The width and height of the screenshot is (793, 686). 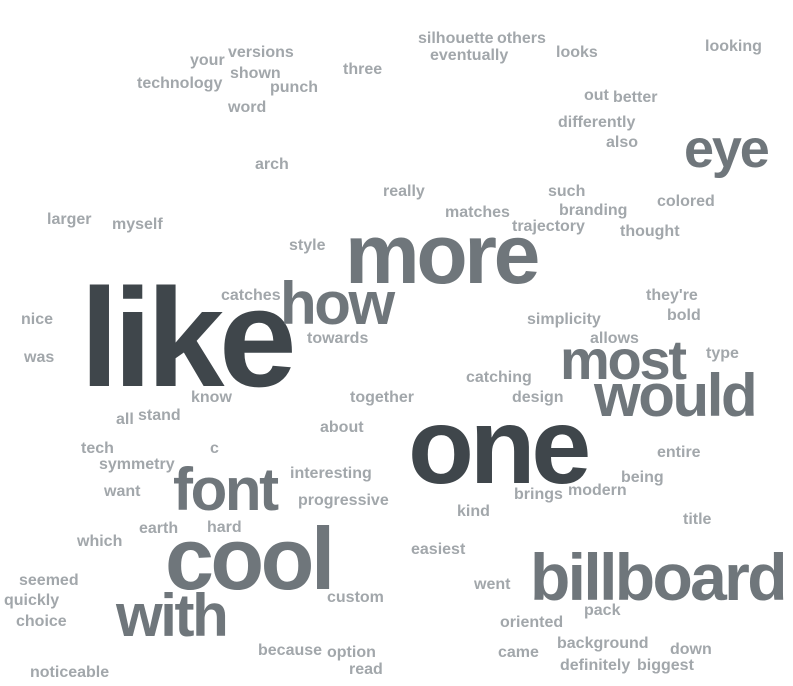 What do you see at coordinates (622, 142) in the screenshot?
I see `word-also: also` at bounding box center [622, 142].